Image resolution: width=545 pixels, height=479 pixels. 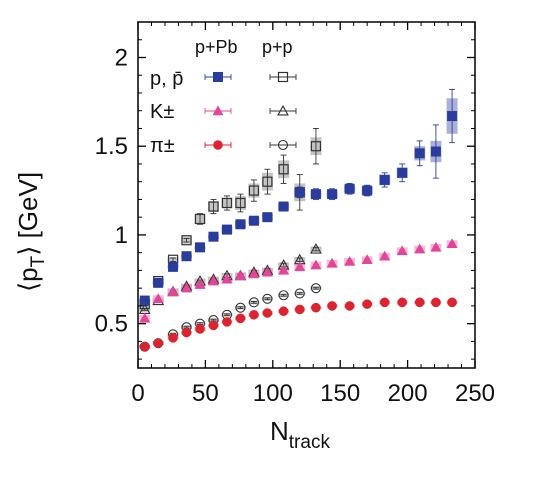 What do you see at coordinates (283, 145) in the screenshot?
I see `legend-p-p-pi-marker` at bounding box center [283, 145].